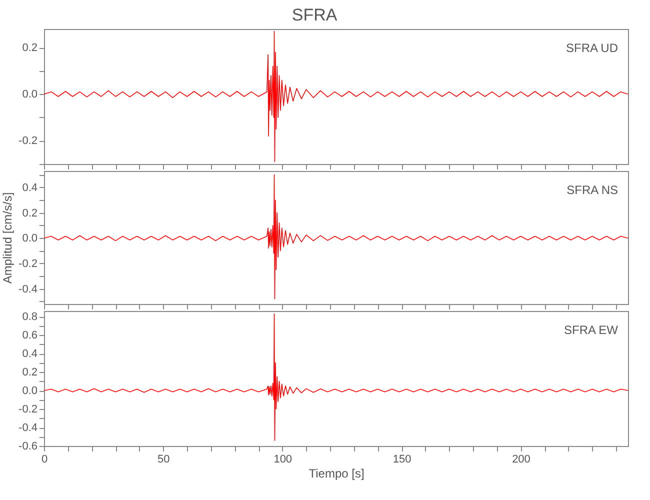 The height and width of the screenshot is (500, 650). Describe the element at coordinates (592, 48) in the screenshot. I see `annotation: SFRA UD` at that location.